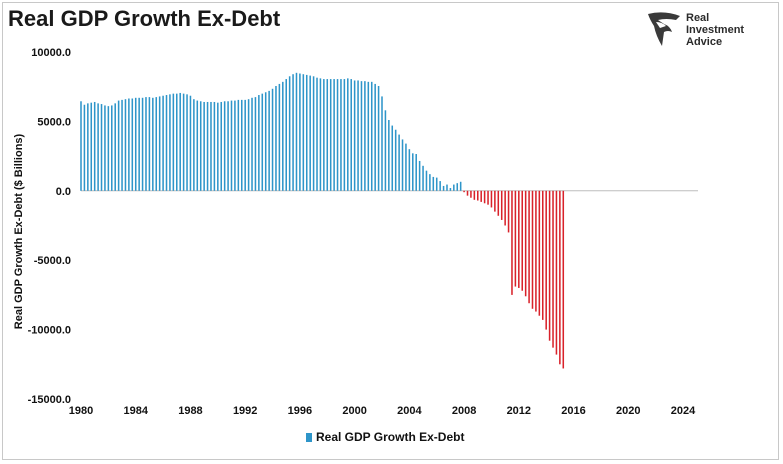 Image resolution: width=783 pixels, height=464 pixels. Describe the element at coordinates (63, 192) in the screenshot. I see `y-tick-label: 0.0` at that location.